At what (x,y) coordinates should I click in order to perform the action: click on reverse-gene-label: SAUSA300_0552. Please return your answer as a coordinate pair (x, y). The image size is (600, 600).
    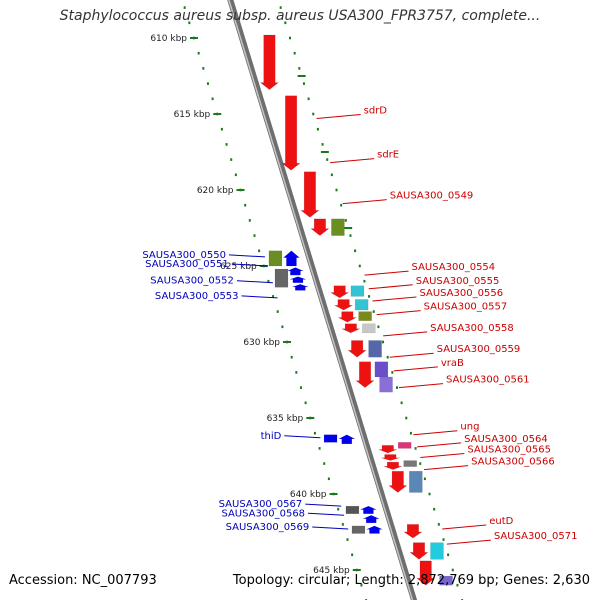
    Looking at the image, I should click on (192, 281).